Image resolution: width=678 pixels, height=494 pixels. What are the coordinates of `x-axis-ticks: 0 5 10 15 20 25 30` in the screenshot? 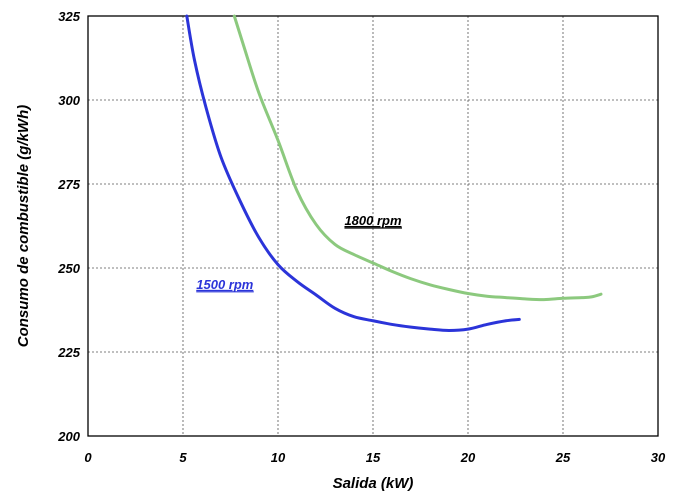 It's located at (375, 457).